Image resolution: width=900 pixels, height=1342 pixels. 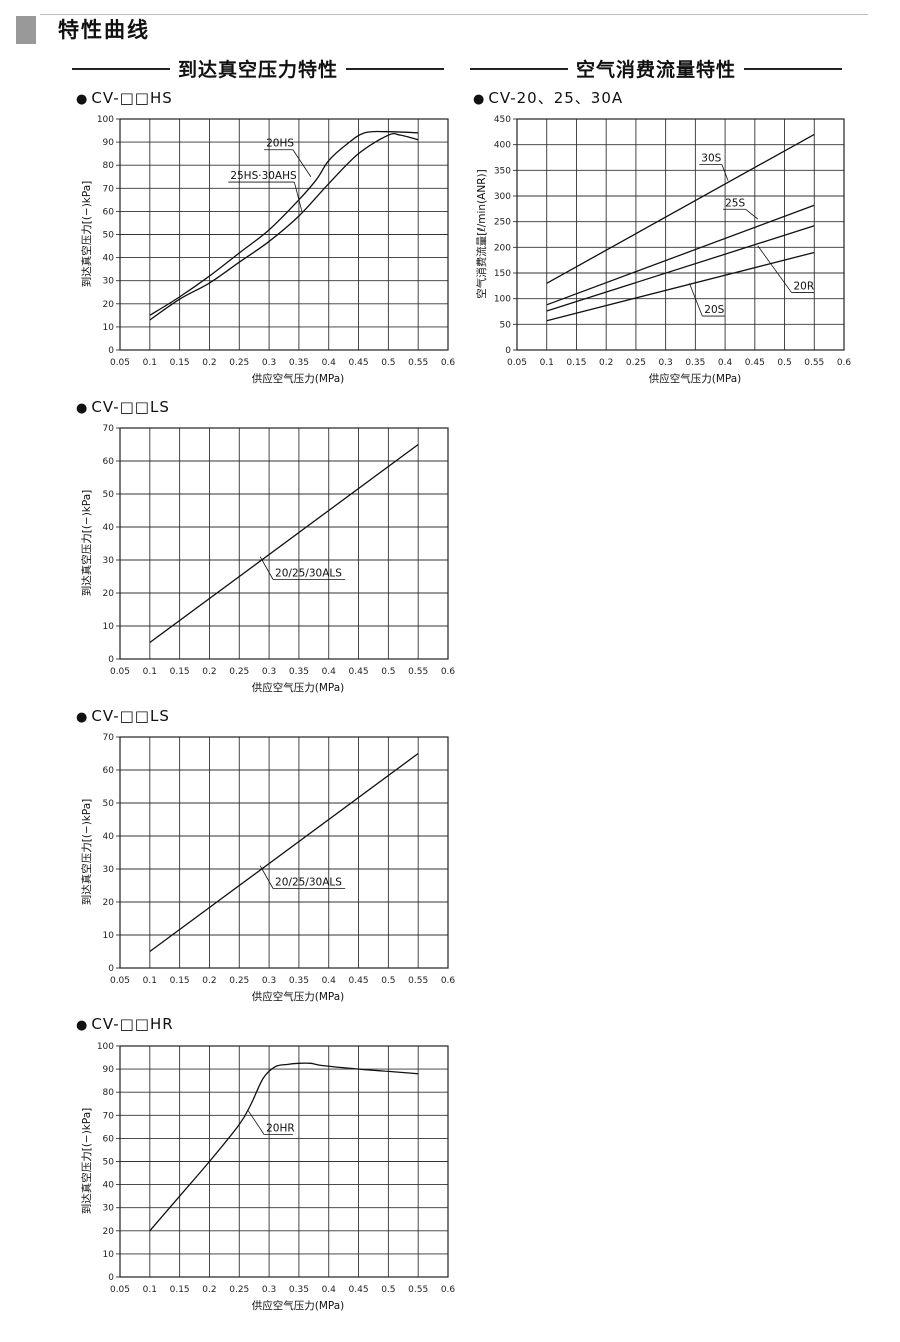 What do you see at coordinates (123, 716) in the screenshot?
I see `chart-title-ls-2: ● CV-□□LS` at bounding box center [123, 716].